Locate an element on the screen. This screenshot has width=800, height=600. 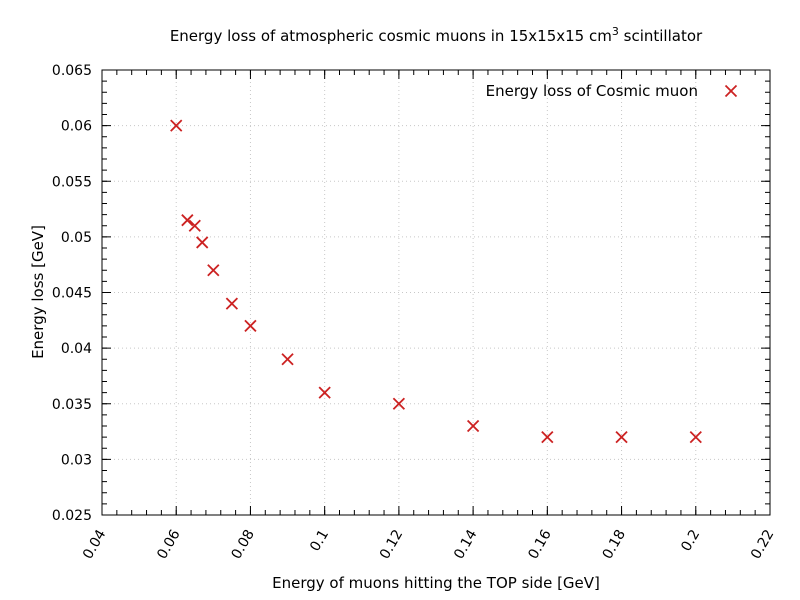
legend: Energy loss of Cosmic muon is located at coordinates (612, 91).